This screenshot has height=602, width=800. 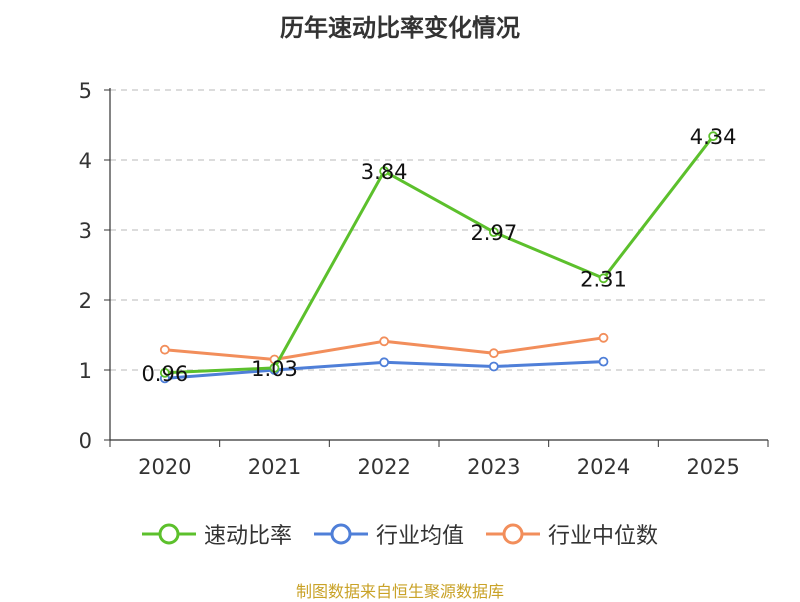 What do you see at coordinates (383, 467) in the screenshot?
I see `x-tick-label: 2022` at bounding box center [383, 467].